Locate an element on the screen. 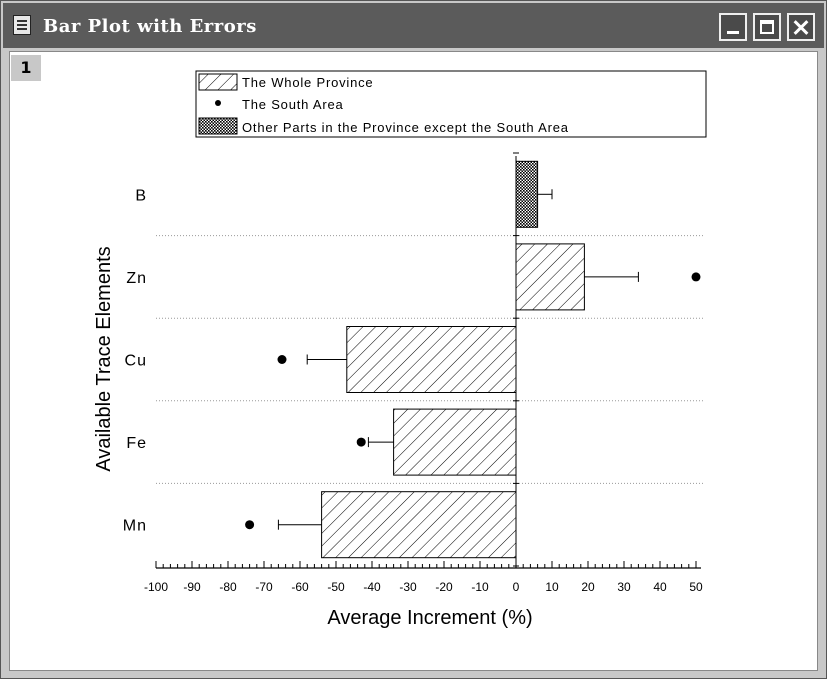 The height and width of the screenshot is (680, 827). legend-swatch-other-parts is located at coordinates (218, 126).